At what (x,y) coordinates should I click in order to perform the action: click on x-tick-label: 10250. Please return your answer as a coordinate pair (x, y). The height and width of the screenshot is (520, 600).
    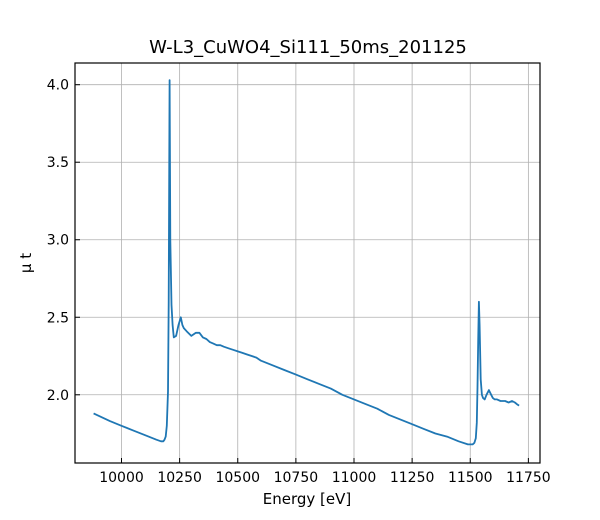
    Looking at the image, I should click on (179, 478).